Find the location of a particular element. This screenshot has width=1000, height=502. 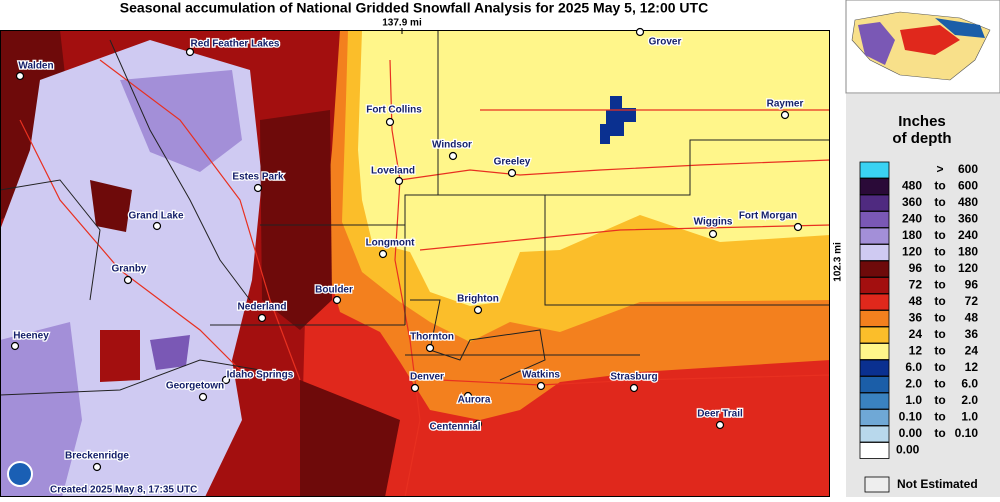

city-label: Grover is located at coordinates (665, 42).